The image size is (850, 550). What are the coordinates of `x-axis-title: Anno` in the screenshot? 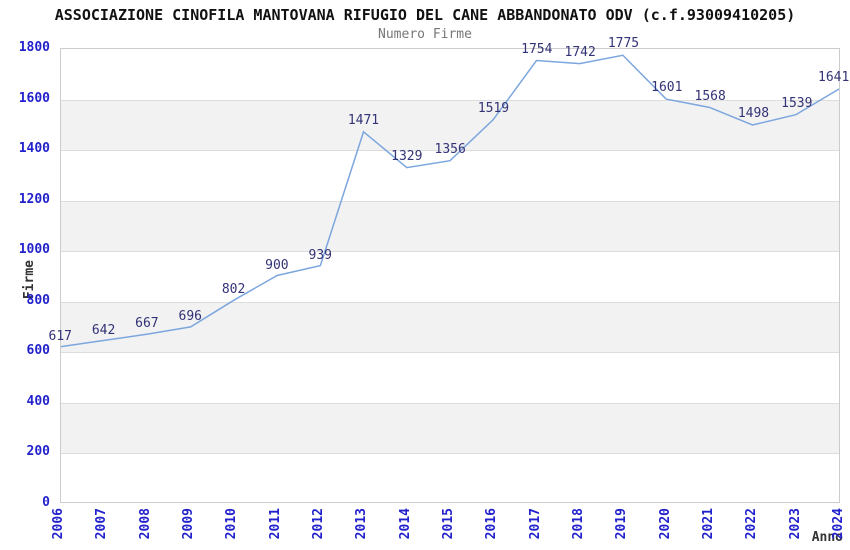 It's located at (827, 537).